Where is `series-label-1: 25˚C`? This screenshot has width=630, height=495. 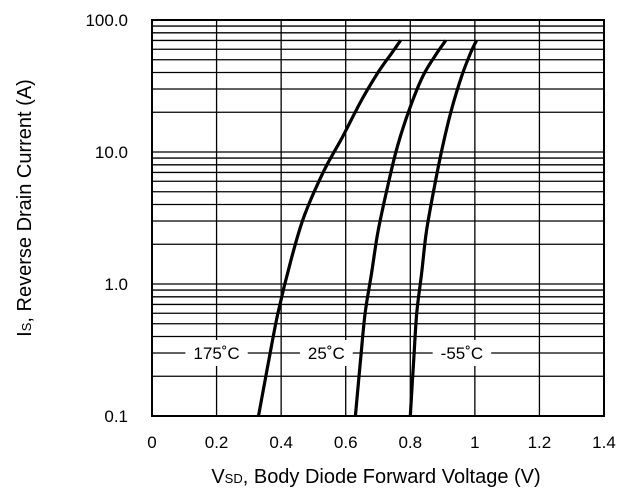
series-label-1: 25˚C is located at coordinates (326, 353).